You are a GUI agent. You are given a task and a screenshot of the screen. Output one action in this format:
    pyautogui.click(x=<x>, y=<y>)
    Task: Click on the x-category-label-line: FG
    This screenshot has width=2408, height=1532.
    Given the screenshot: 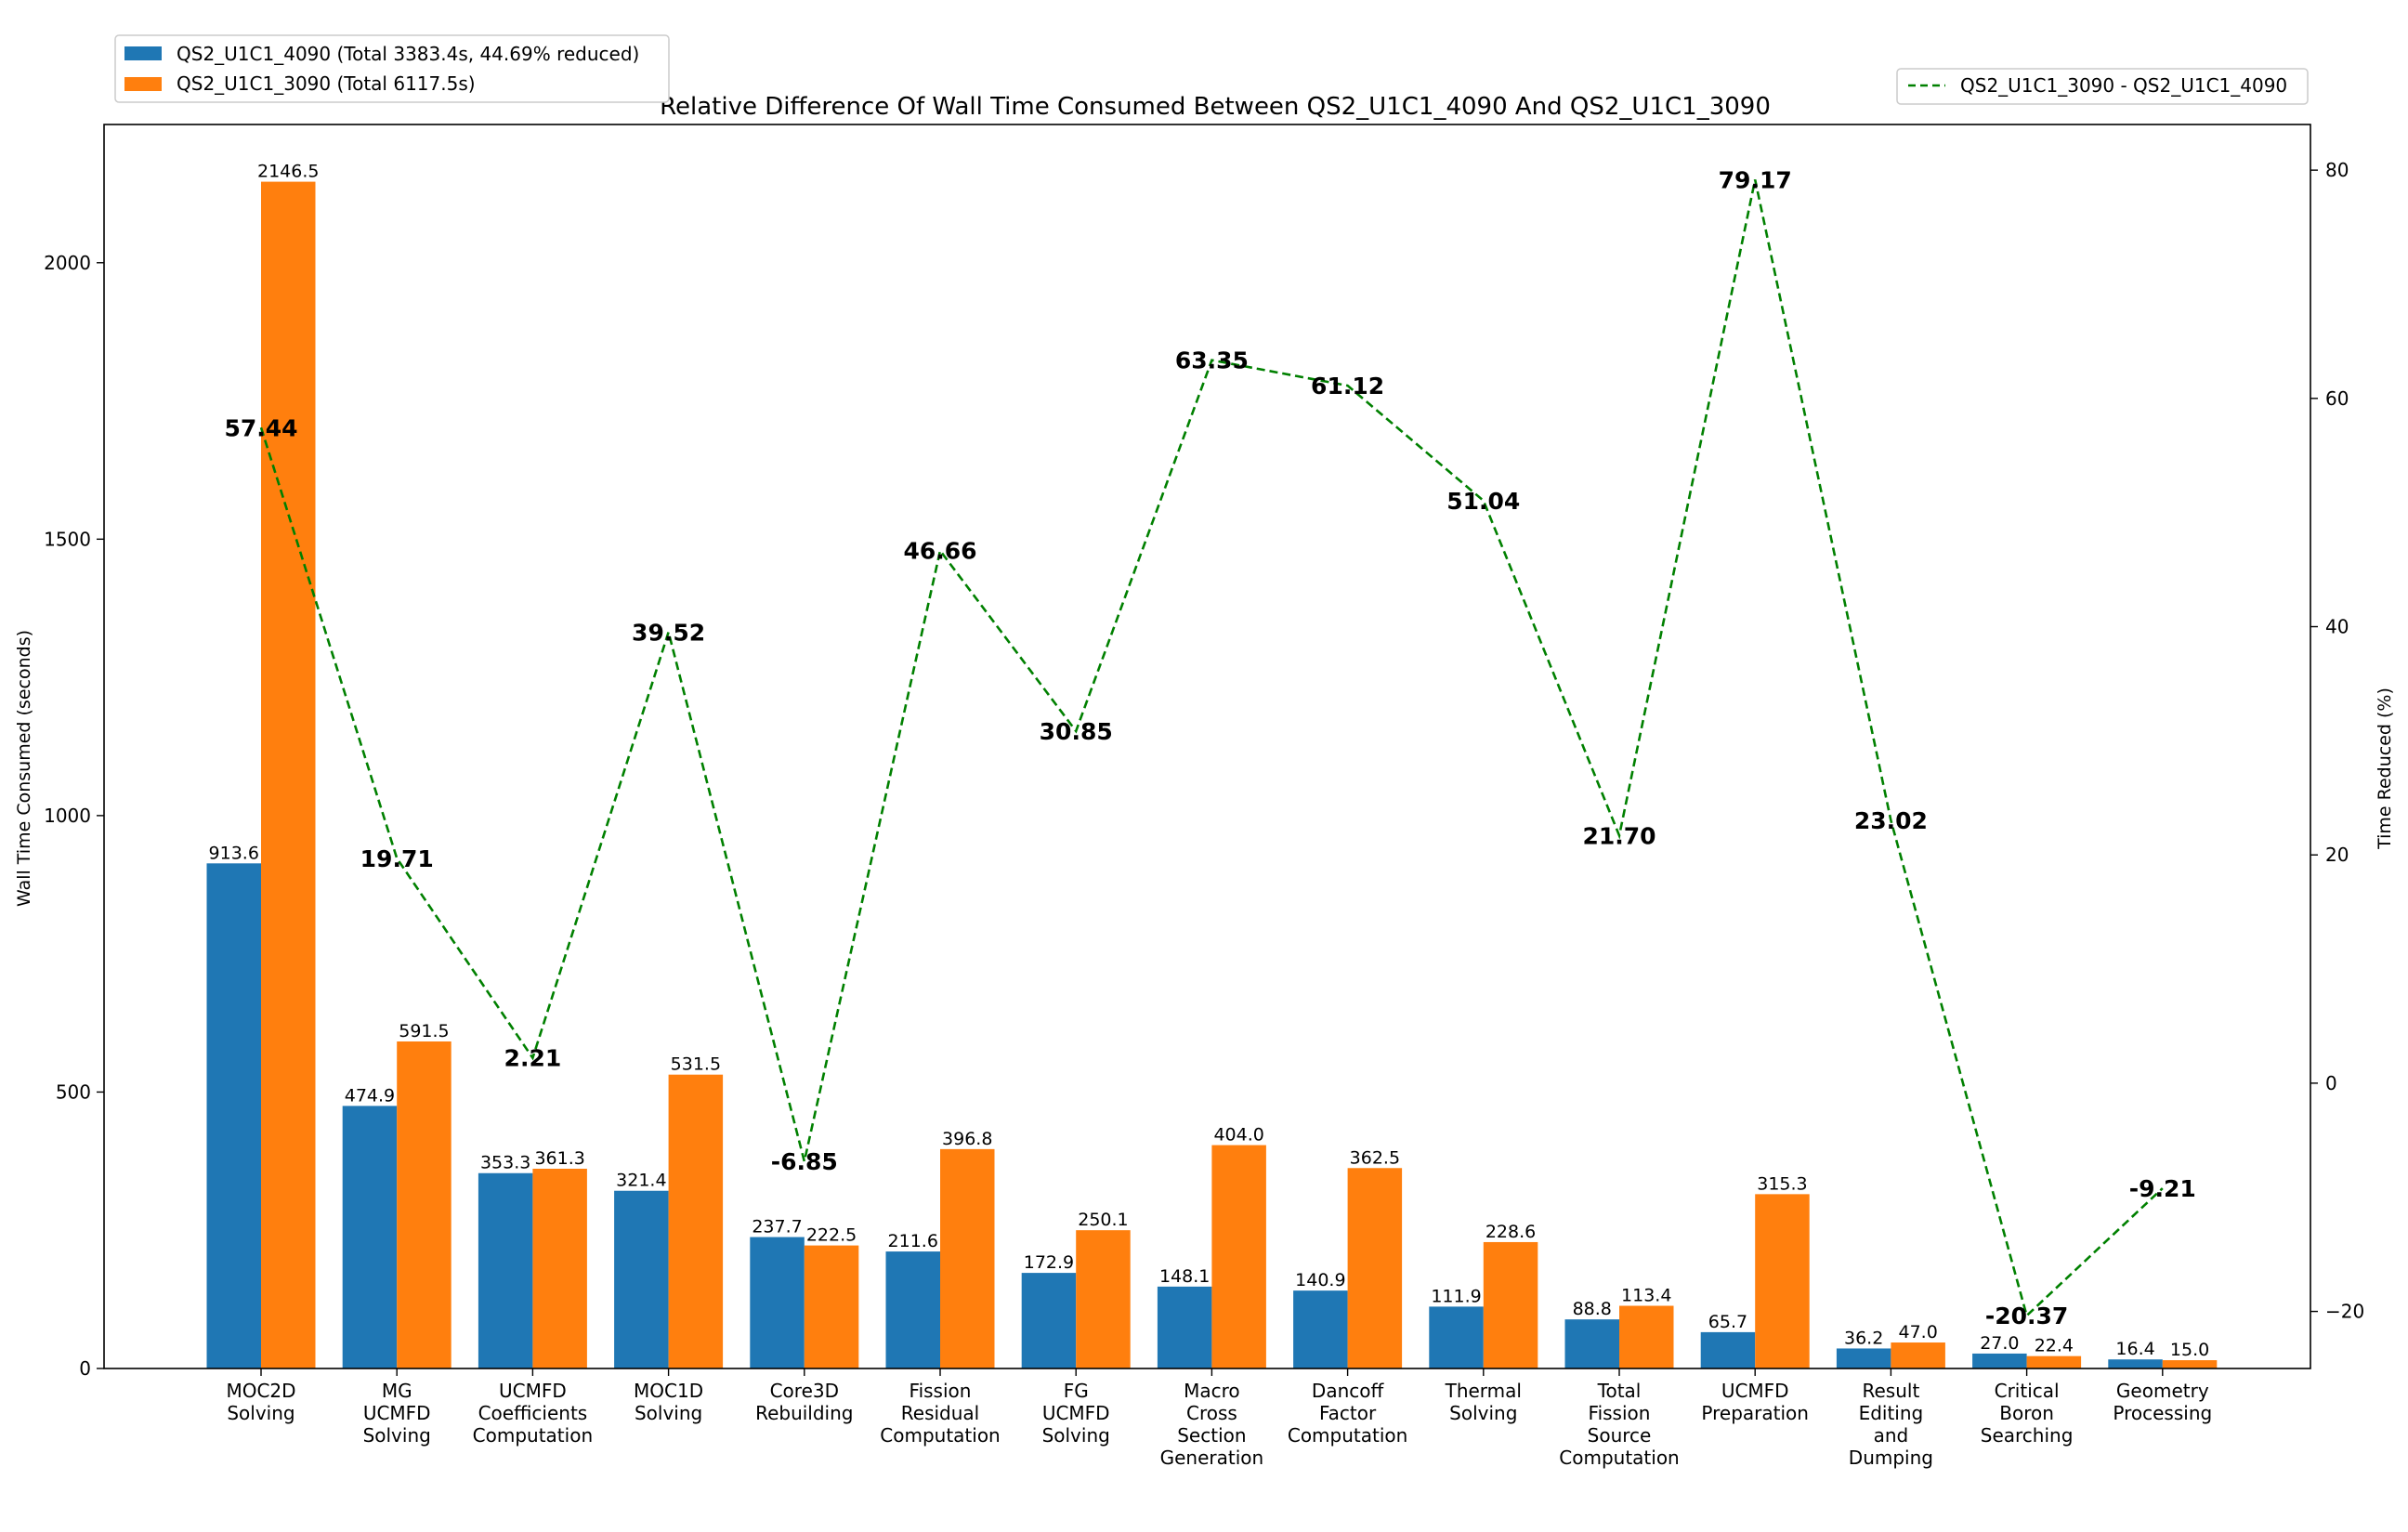 What is the action you would take?
    pyautogui.click(x=1076, y=1391)
    